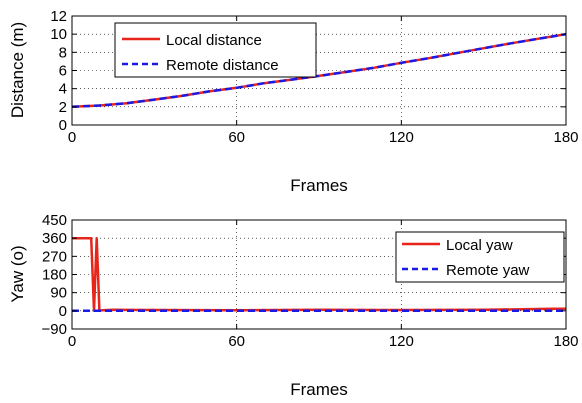  What do you see at coordinates (401, 341) in the screenshot?
I see `yaw-x-tick-label-120: 120` at bounding box center [401, 341].